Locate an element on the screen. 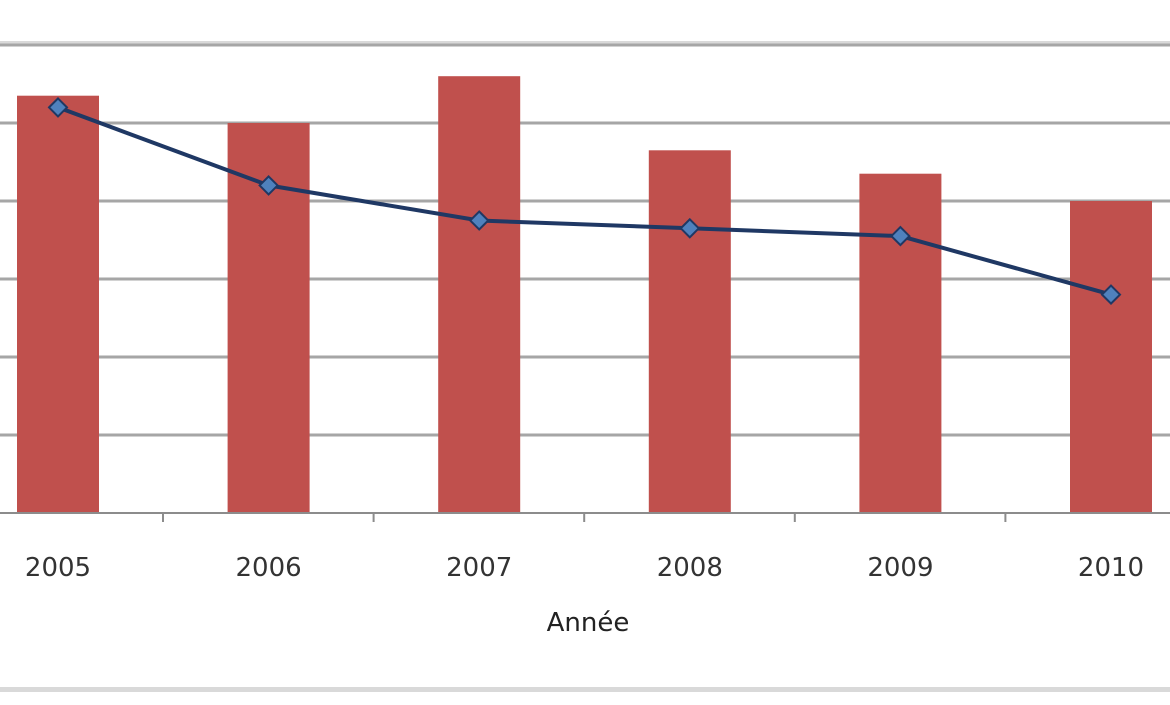 The height and width of the screenshot is (705, 1170). line-point-2005 is located at coordinates (58, 107).